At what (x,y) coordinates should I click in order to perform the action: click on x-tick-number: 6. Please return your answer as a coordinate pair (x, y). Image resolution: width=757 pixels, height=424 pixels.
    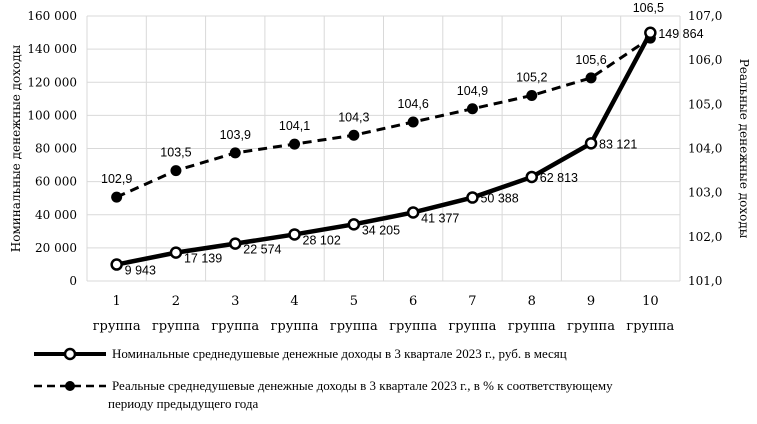
    Looking at the image, I should click on (413, 301).